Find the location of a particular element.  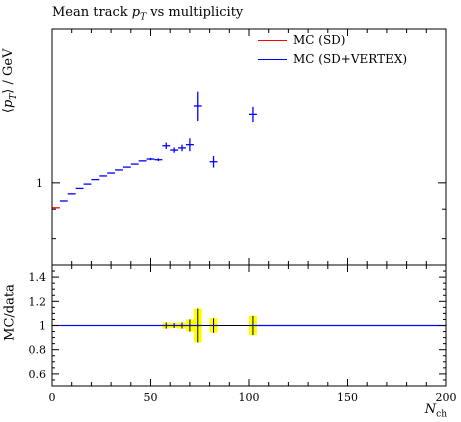

y-tick-label-ratio: 1.4 is located at coordinates (38, 277).